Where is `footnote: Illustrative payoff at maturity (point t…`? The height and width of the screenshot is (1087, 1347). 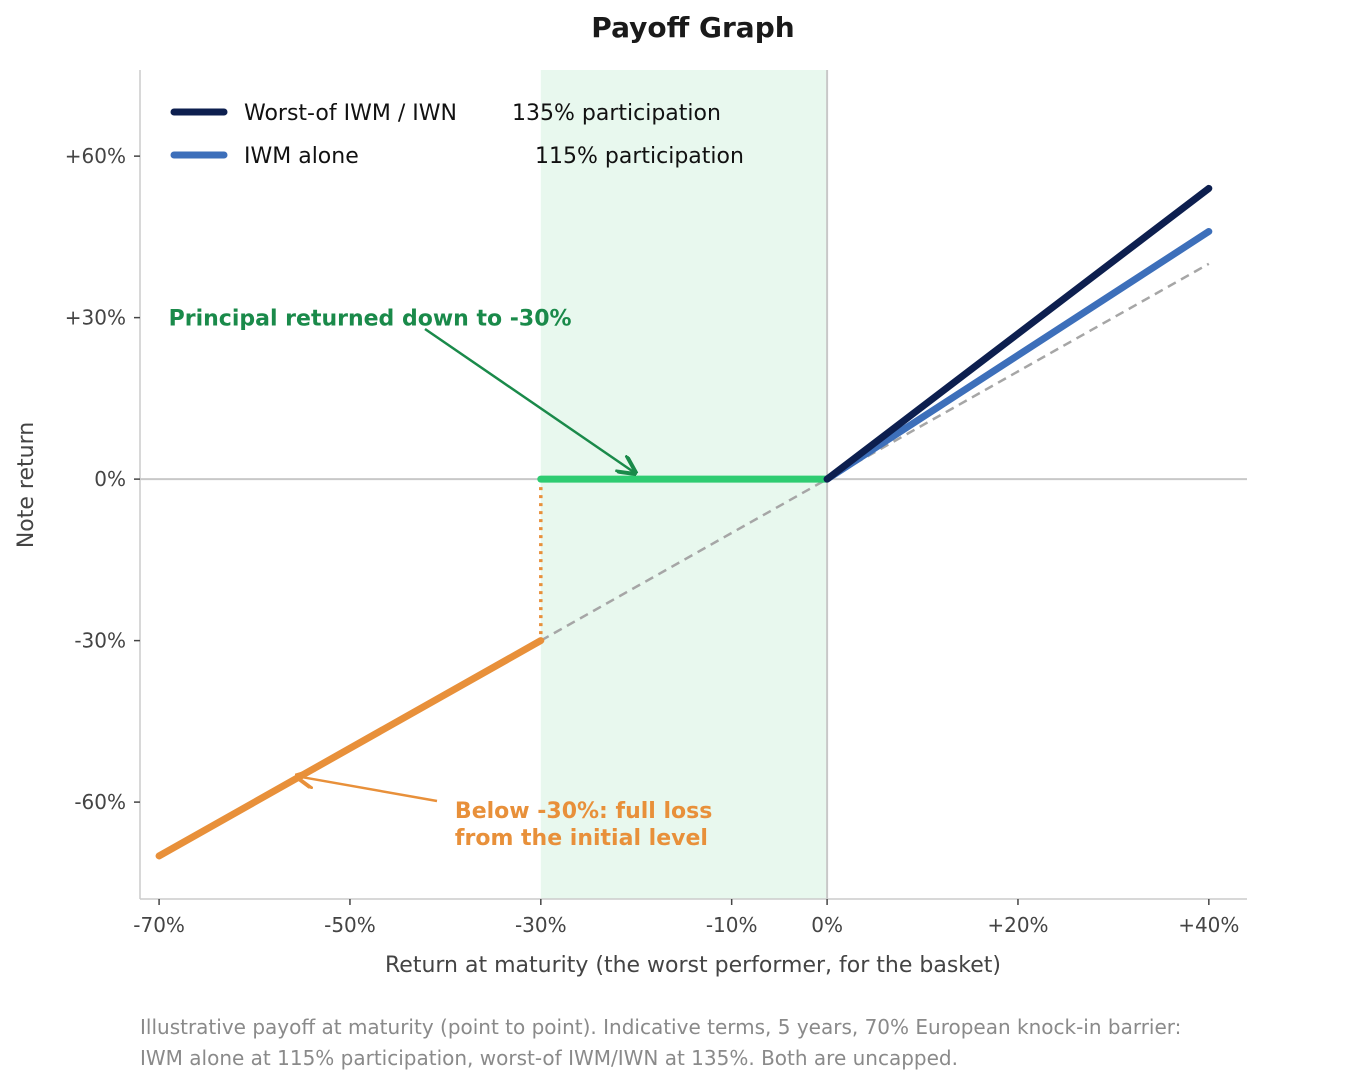 footnote: Illustrative payoff at maturity (point t… is located at coordinates (740, 1043).